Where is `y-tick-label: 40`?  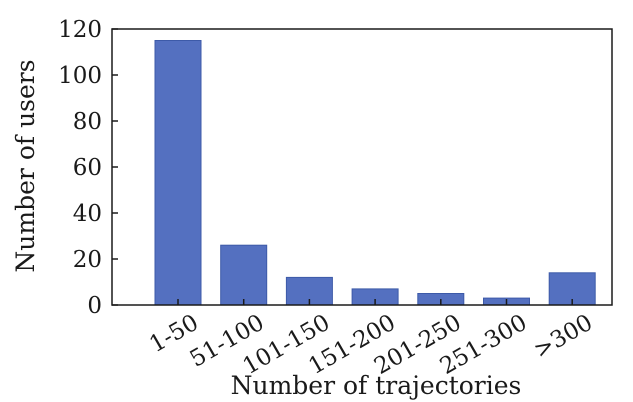
y-tick-label: 40 is located at coordinates (87, 214).